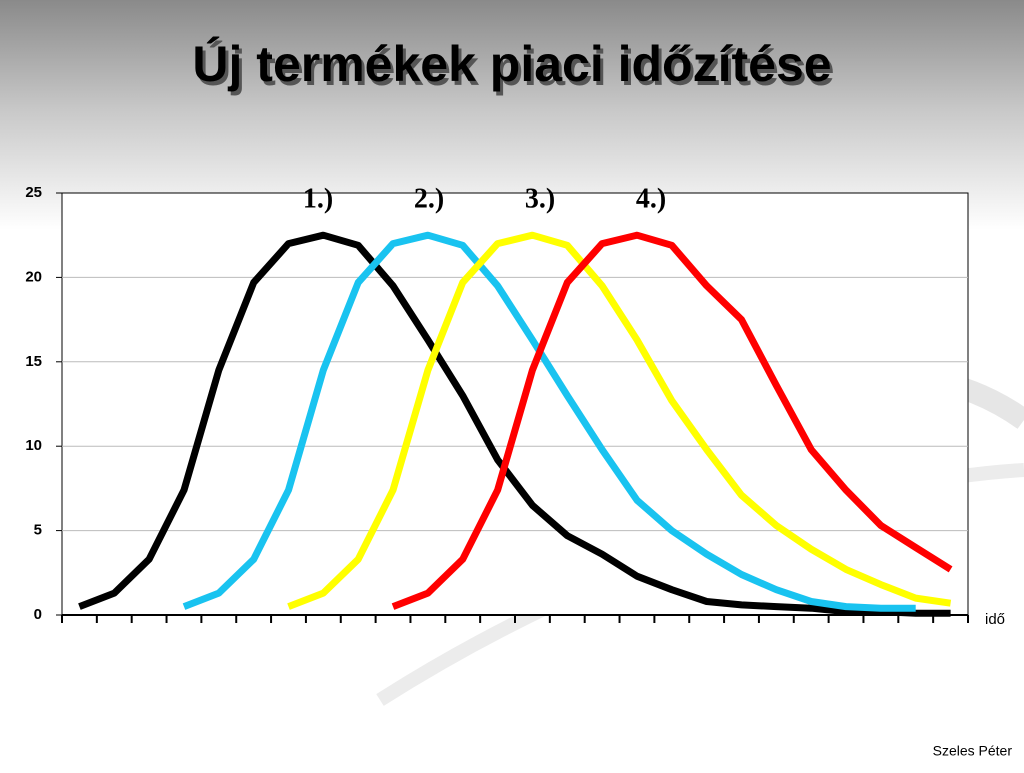 The image size is (1024, 773). Describe the element at coordinates (33, 361) in the screenshot. I see `y-tick-label: 15` at that location.